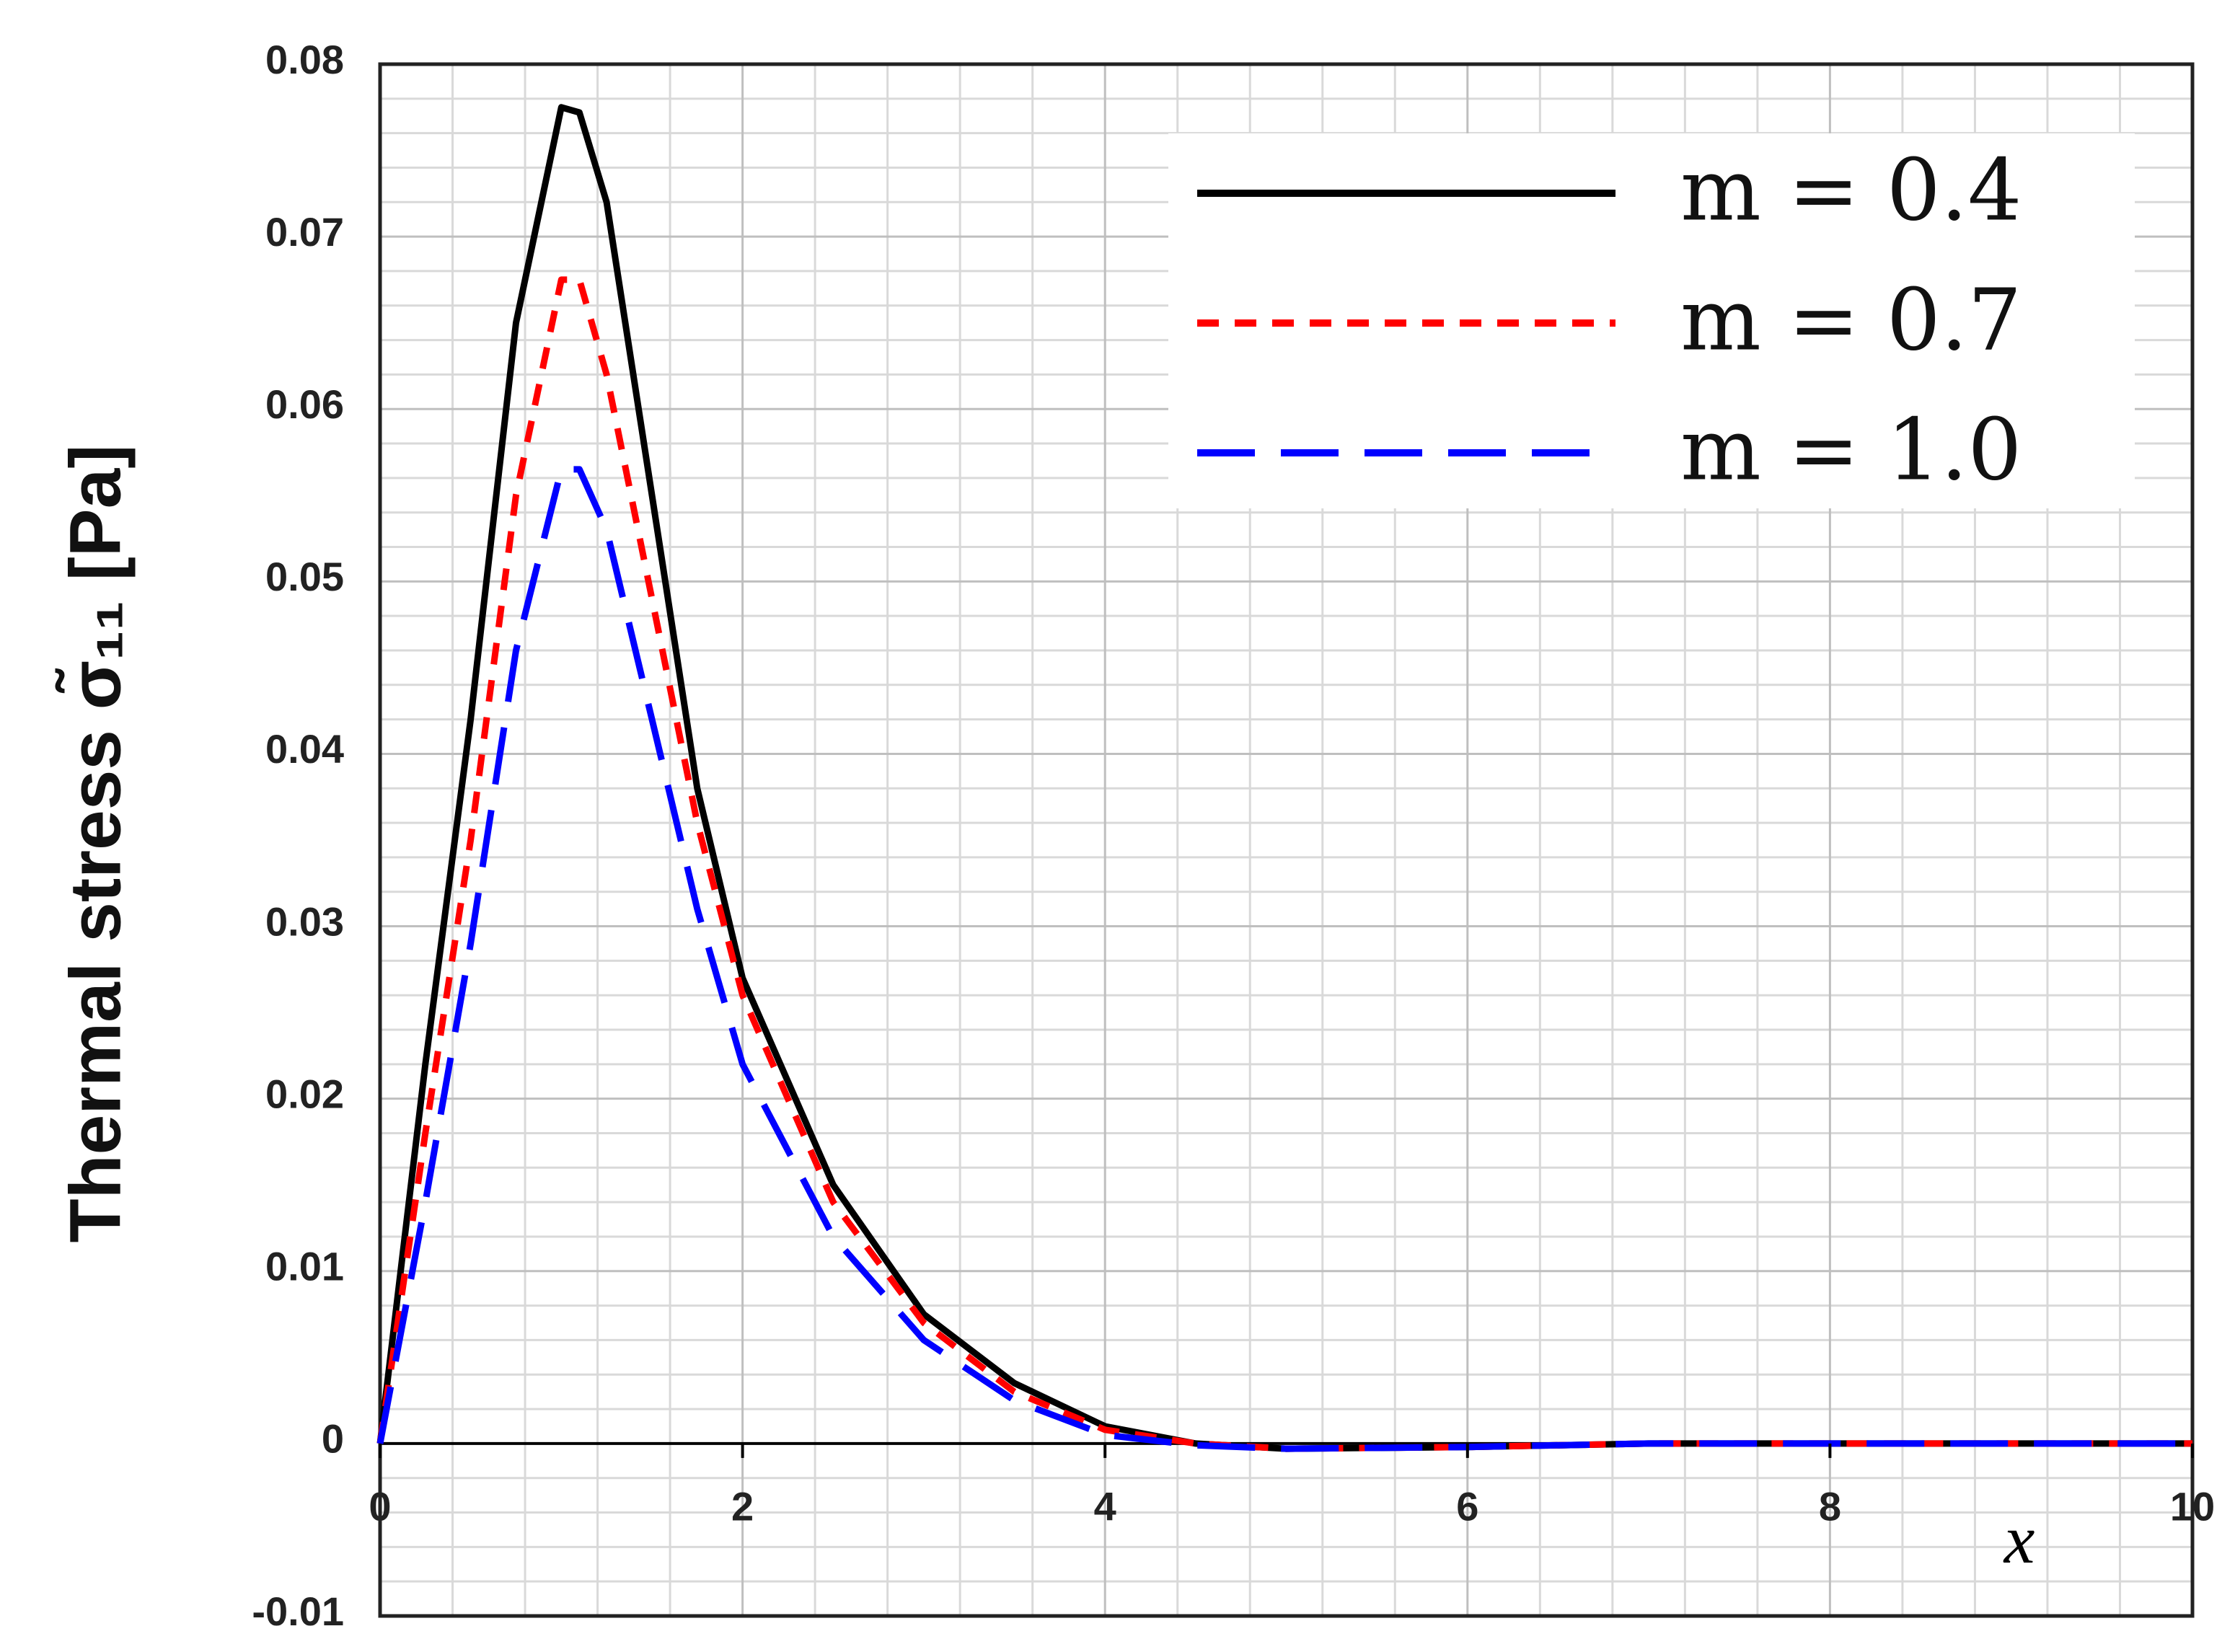  Describe the element at coordinates (298, 1611) in the screenshot. I see `y-tick-label: -0.01` at that location.